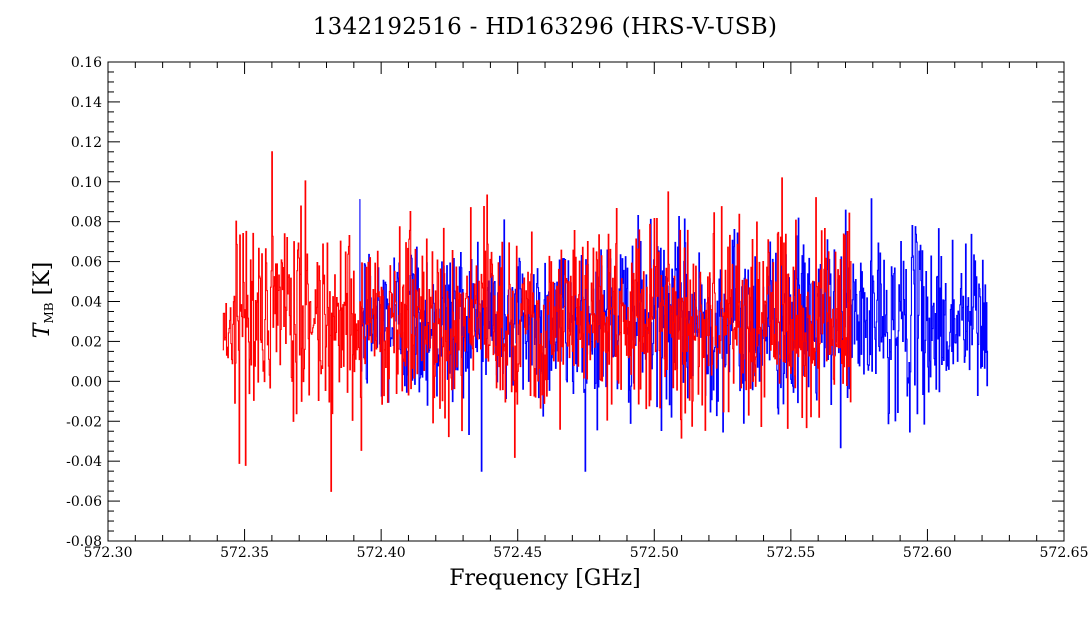 The width and height of the screenshot is (1090, 618). I want to click on x-tick-label: 572.50, so click(654, 553).